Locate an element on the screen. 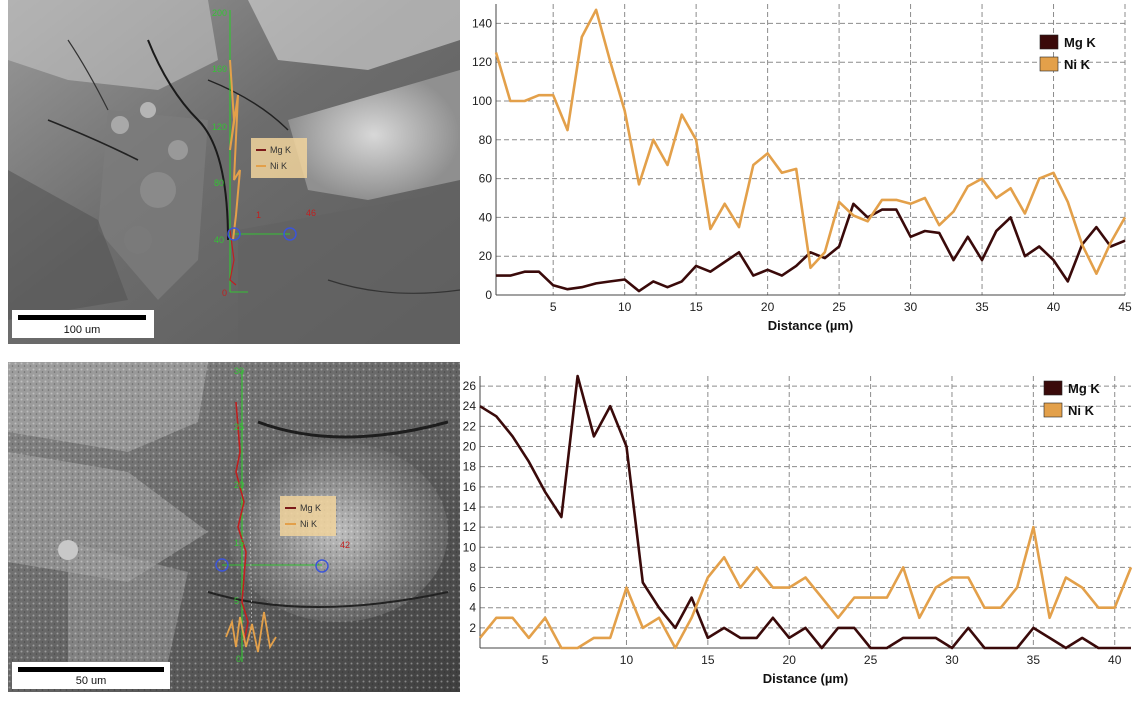 Image resolution: width=1136 pixels, height=703 pixels. overlay-tick: 15 is located at coordinates (239, 543).